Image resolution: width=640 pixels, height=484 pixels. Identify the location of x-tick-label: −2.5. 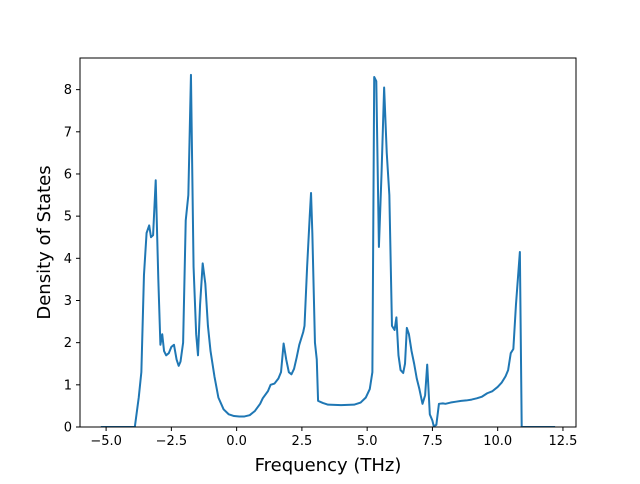
(172, 441).